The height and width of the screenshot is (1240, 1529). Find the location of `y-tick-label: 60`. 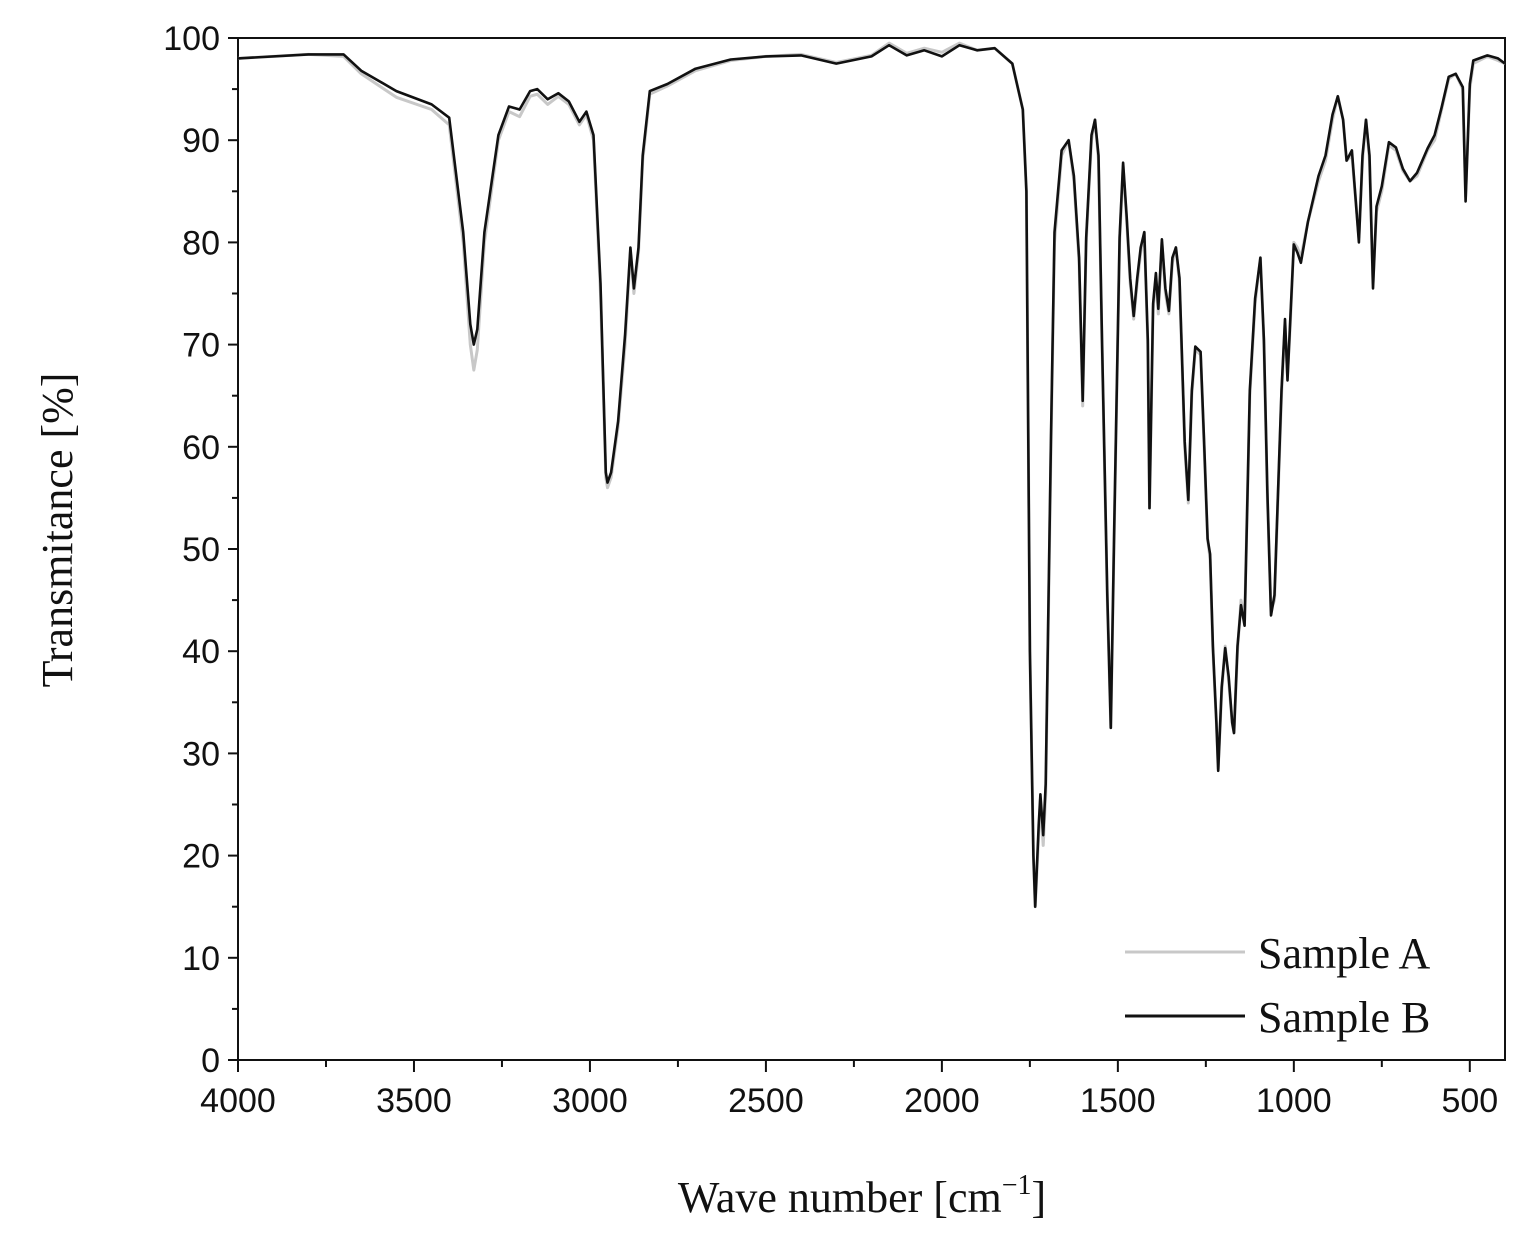

y-tick-label: 60 is located at coordinates (201, 448).